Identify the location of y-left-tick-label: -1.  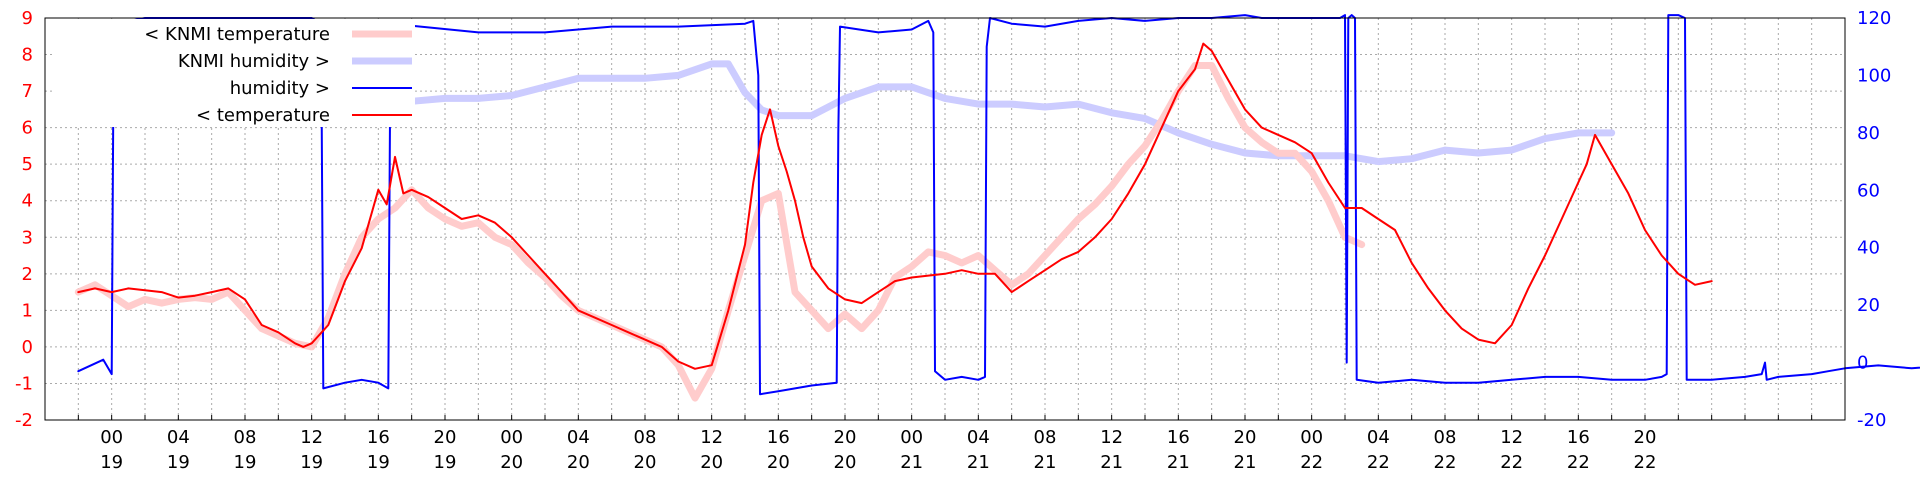
(24, 383).